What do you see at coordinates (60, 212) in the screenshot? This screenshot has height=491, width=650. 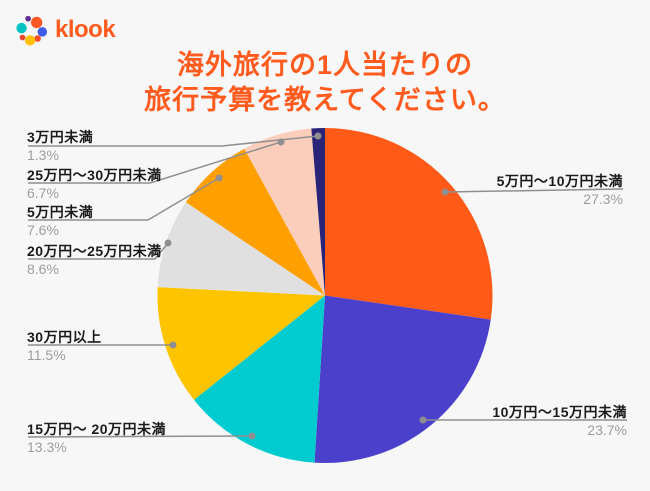 I see `slice-label-text: 5万円未満` at bounding box center [60, 212].